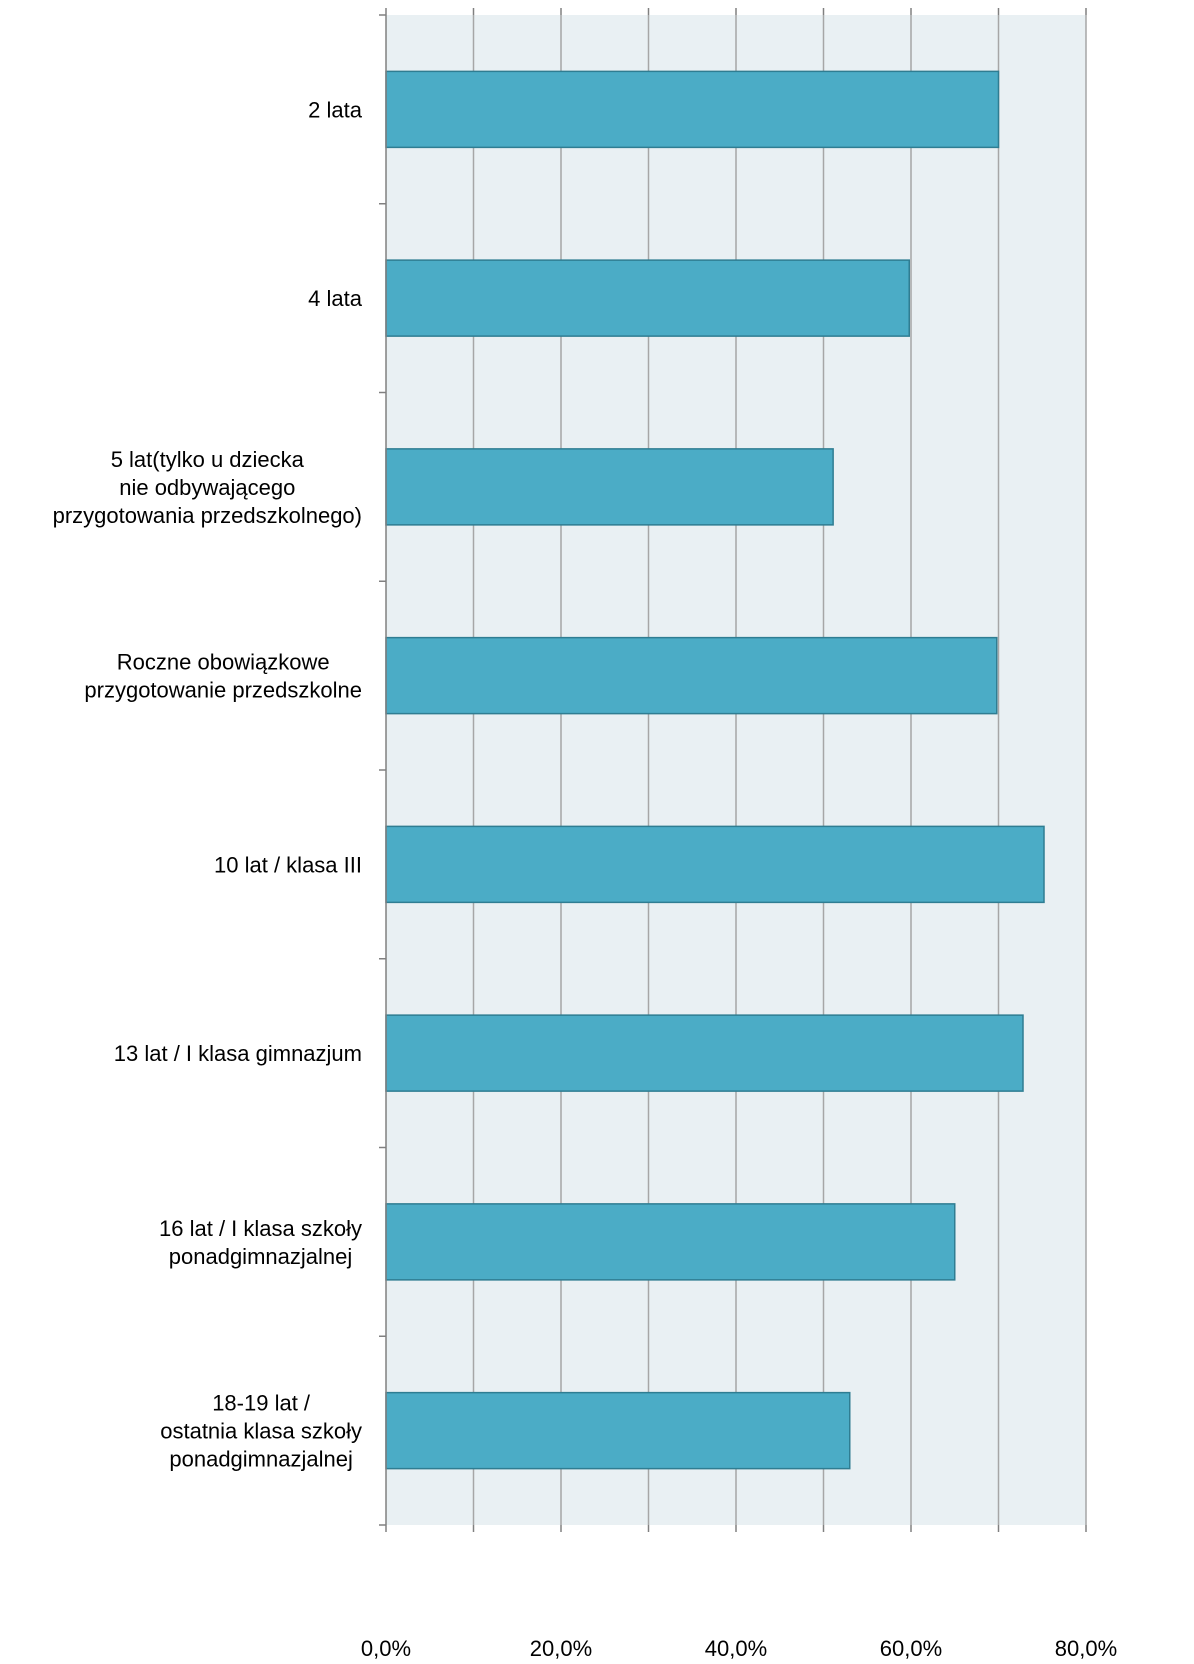  I want to click on x-tick-label: 80,0%, so click(1086, 1648).